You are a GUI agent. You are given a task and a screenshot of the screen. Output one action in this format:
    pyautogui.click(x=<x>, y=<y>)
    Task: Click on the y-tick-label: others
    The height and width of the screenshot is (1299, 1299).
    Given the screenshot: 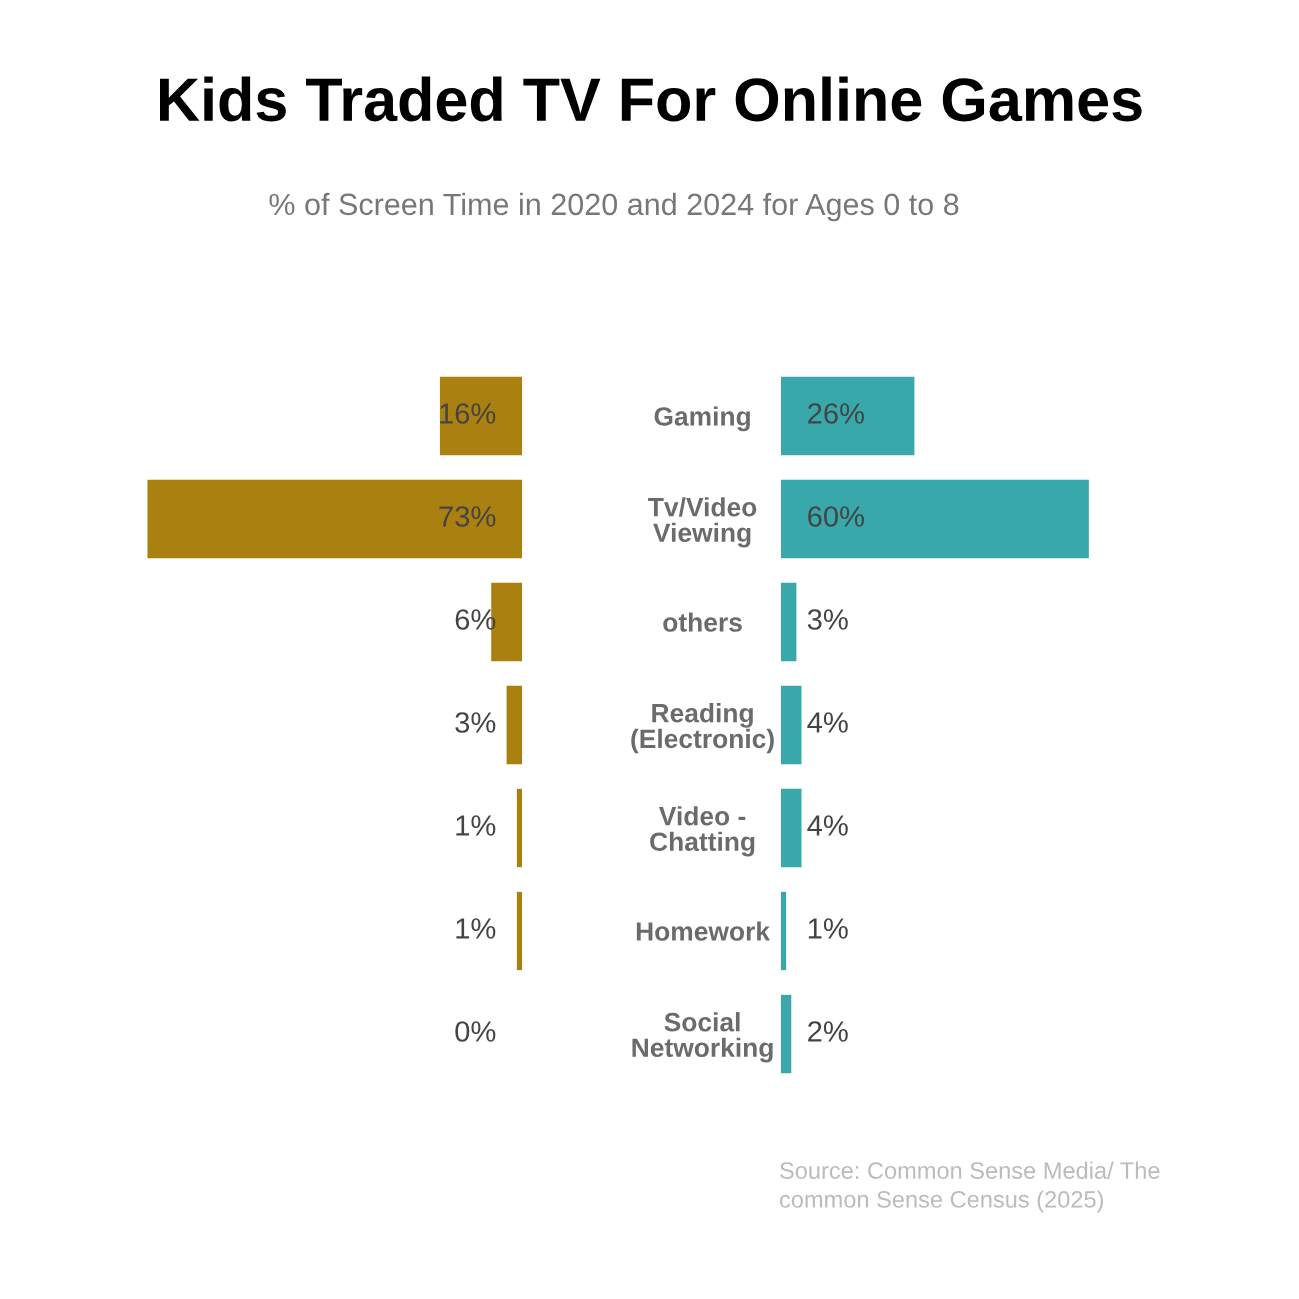 What is the action you would take?
    pyautogui.click(x=702, y=622)
    